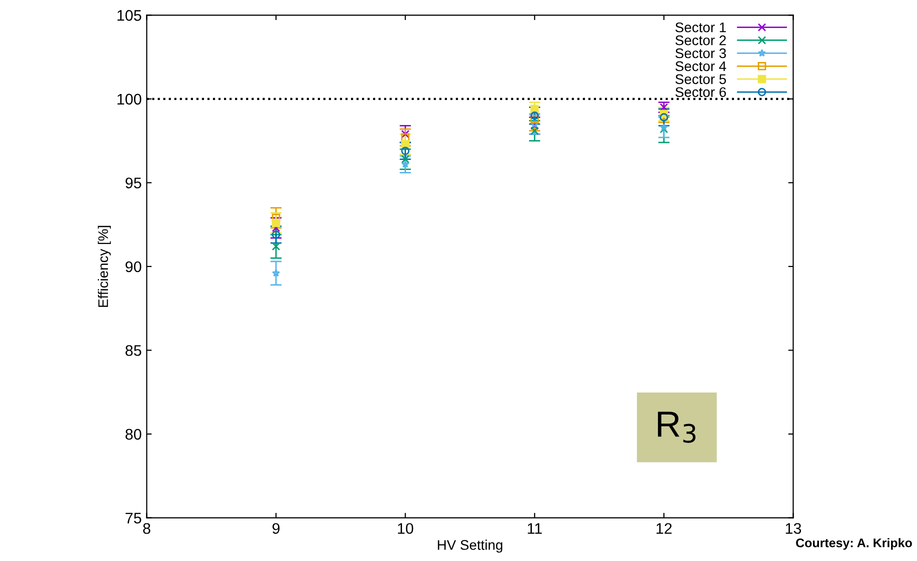 The image size is (917, 561). Describe the element at coordinates (130, 15) in the screenshot. I see `y-tick-label: 105` at that location.